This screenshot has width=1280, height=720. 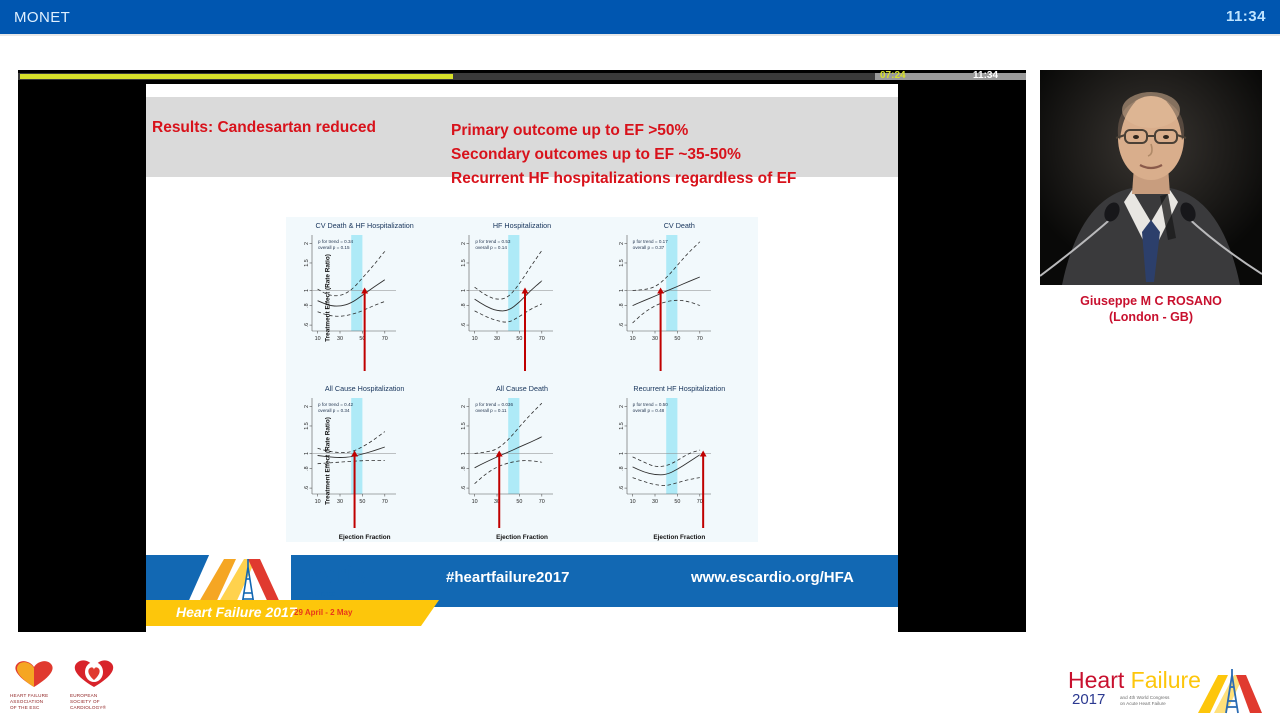 I want to click on eiffel-logo-icon, so click(x=239, y=583).